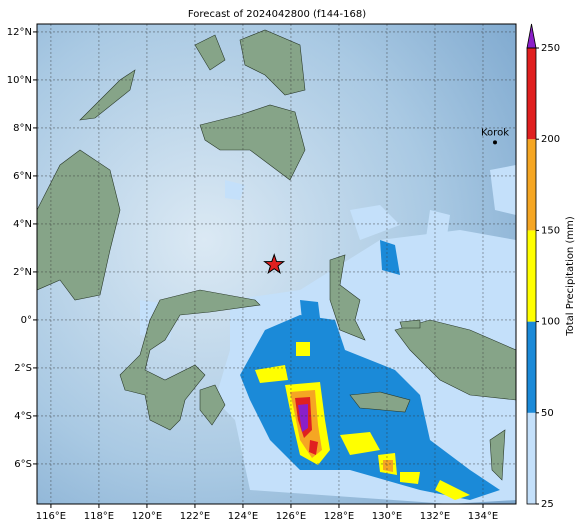 This screenshot has height=528, width=585. I want to click on y-tick-label: 6°N, so click(22, 176).